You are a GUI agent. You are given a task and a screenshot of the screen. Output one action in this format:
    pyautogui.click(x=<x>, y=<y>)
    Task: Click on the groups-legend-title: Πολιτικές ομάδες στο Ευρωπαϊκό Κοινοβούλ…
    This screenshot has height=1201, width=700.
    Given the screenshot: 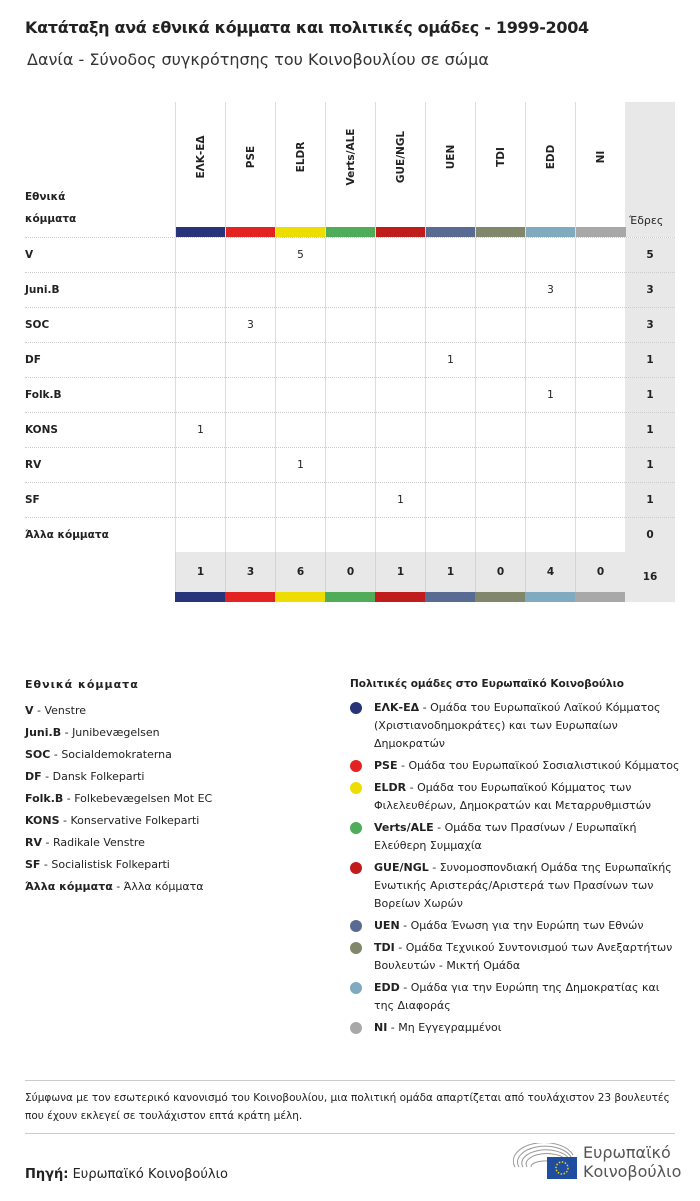 What is the action you would take?
    pyautogui.click(x=487, y=684)
    